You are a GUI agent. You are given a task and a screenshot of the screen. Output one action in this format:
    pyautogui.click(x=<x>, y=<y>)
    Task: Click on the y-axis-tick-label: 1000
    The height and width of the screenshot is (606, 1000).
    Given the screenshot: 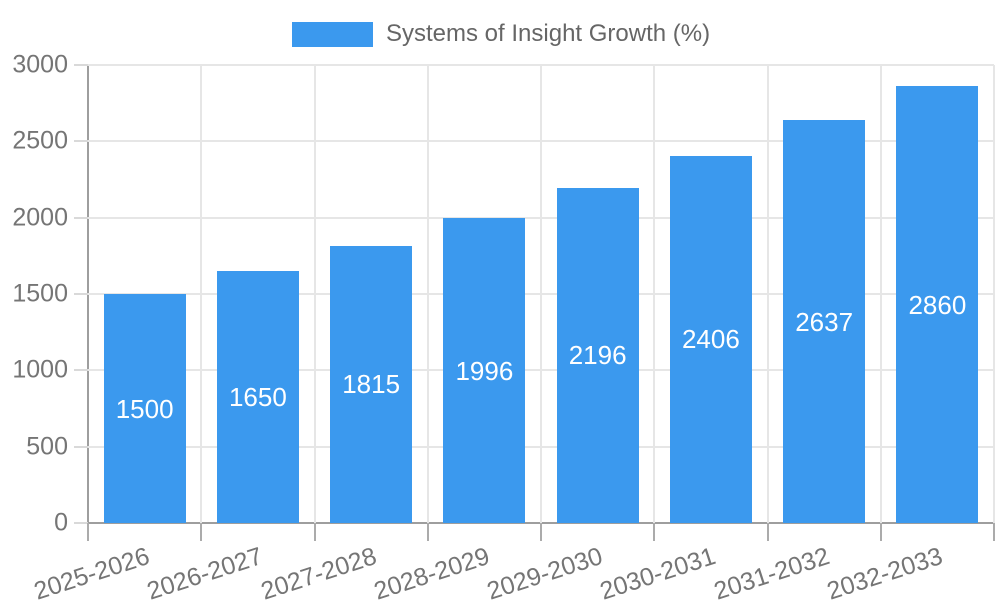 What is the action you would take?
    pyautogui.click(x=40, y=369)
    